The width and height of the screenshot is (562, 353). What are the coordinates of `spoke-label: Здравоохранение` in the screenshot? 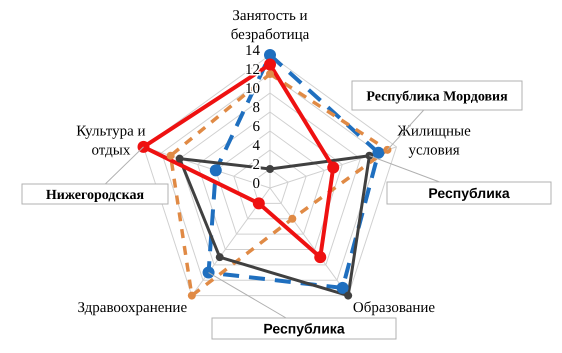 It's located at (133, 308).